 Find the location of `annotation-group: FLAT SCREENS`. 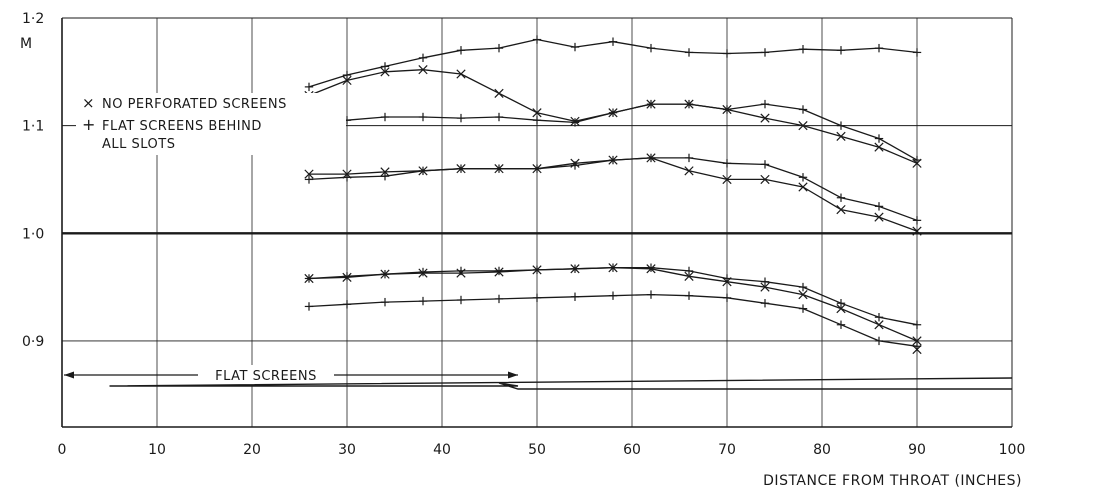

annotation-group: FLAT SCREENS is located at coordinates (538, 377).